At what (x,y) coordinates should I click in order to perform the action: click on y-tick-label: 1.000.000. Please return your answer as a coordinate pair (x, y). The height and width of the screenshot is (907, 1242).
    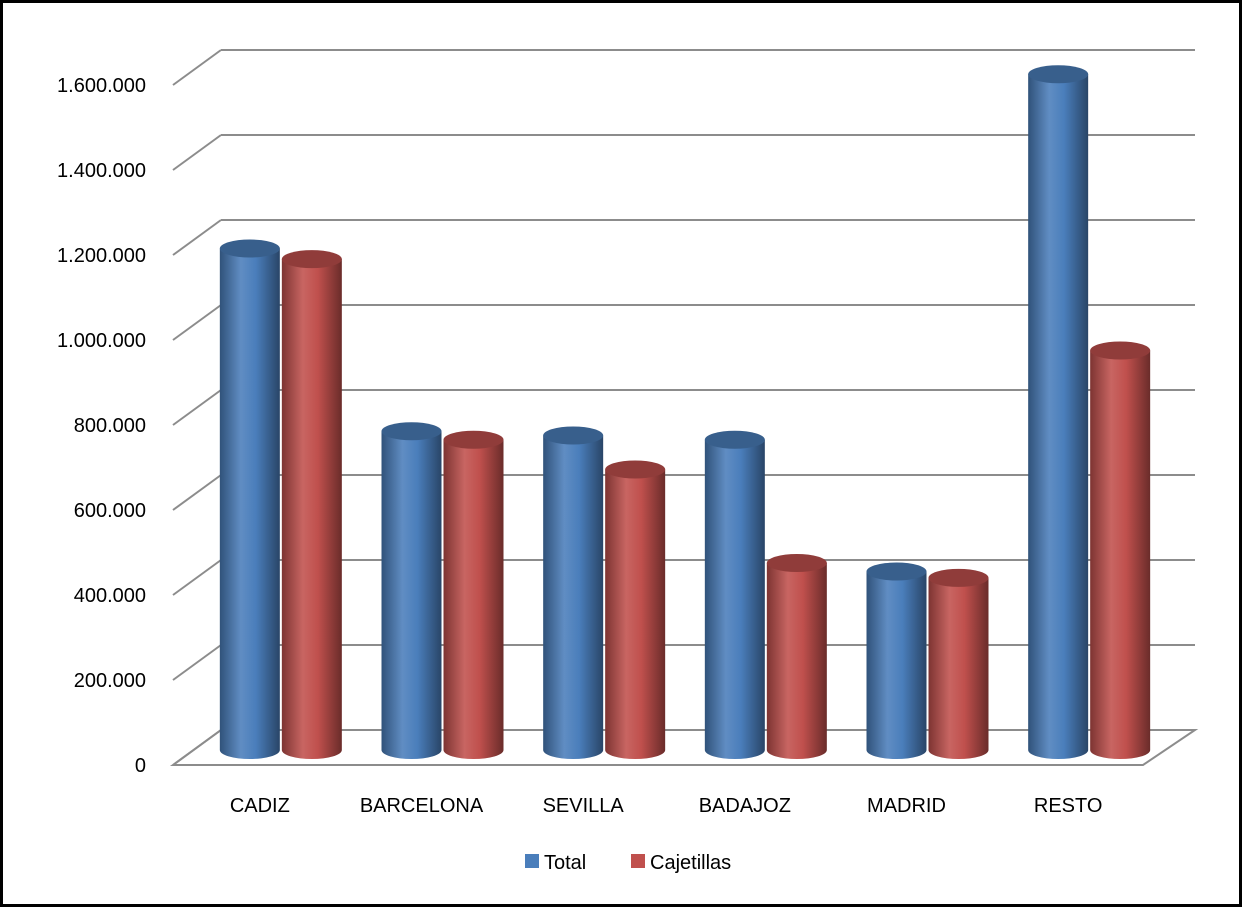
    Looking at the image, I should click on (101, 341).